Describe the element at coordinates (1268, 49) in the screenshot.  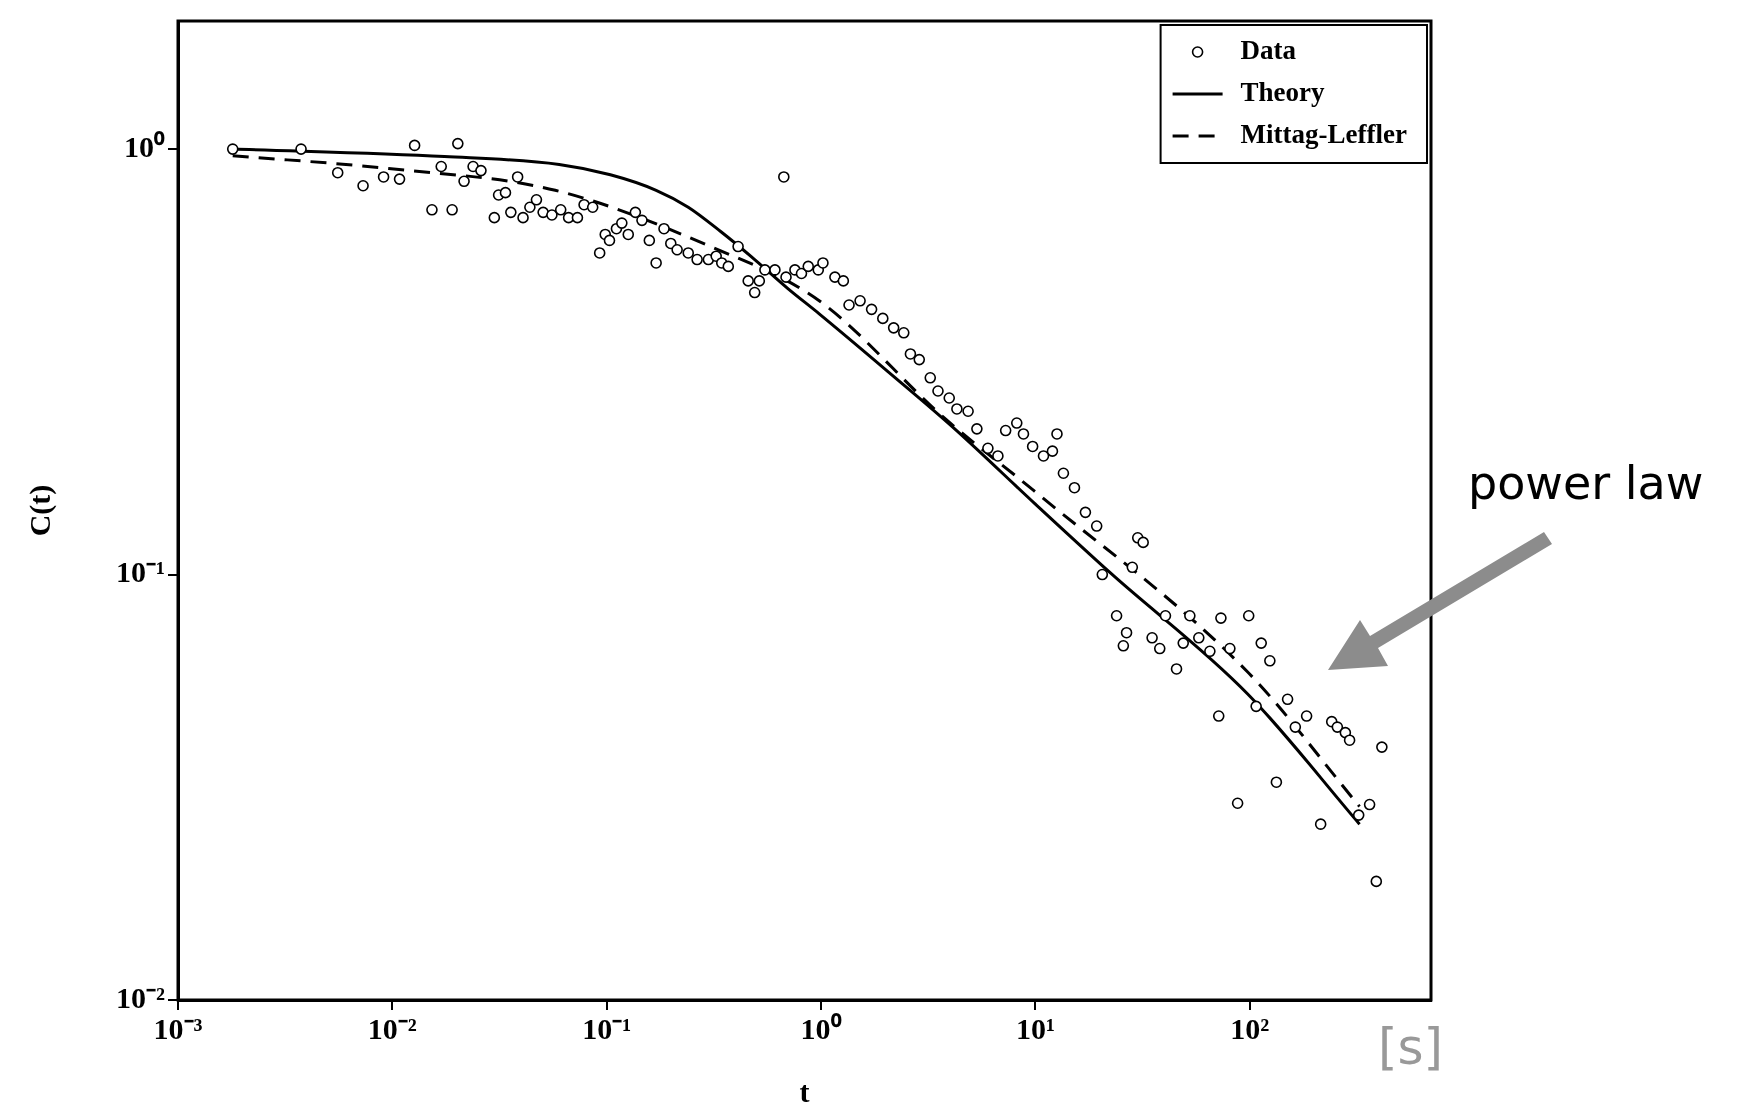
I see `legend-label: Data` at that location.